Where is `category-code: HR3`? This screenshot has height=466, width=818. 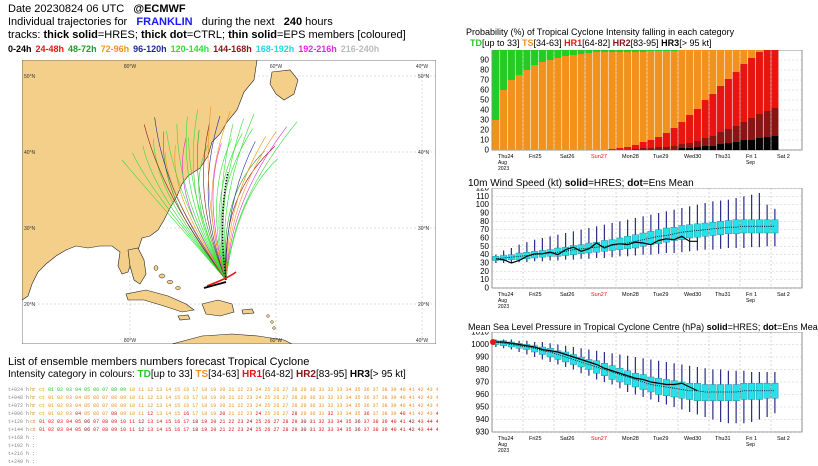
category-code: HR3 is located at coordinates (359, 374).